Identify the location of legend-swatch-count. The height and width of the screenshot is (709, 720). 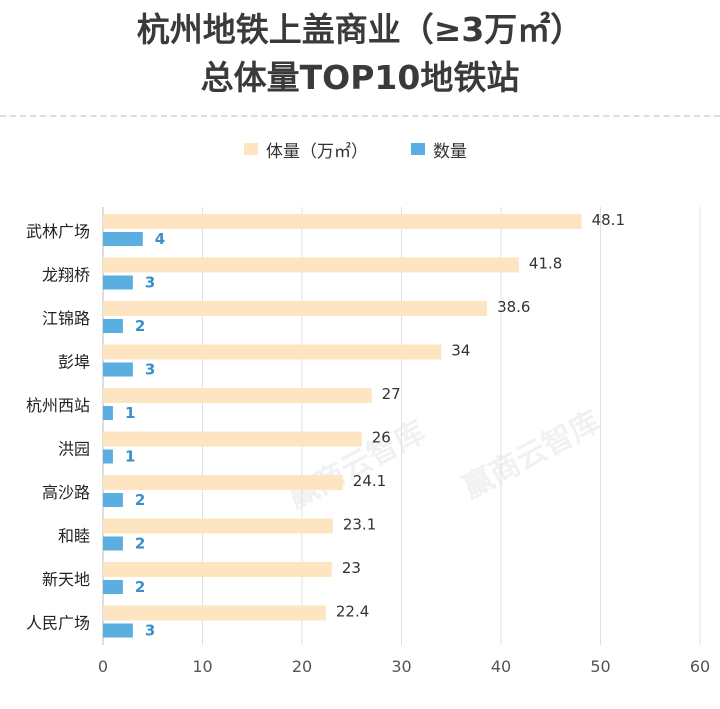
(418, 149).